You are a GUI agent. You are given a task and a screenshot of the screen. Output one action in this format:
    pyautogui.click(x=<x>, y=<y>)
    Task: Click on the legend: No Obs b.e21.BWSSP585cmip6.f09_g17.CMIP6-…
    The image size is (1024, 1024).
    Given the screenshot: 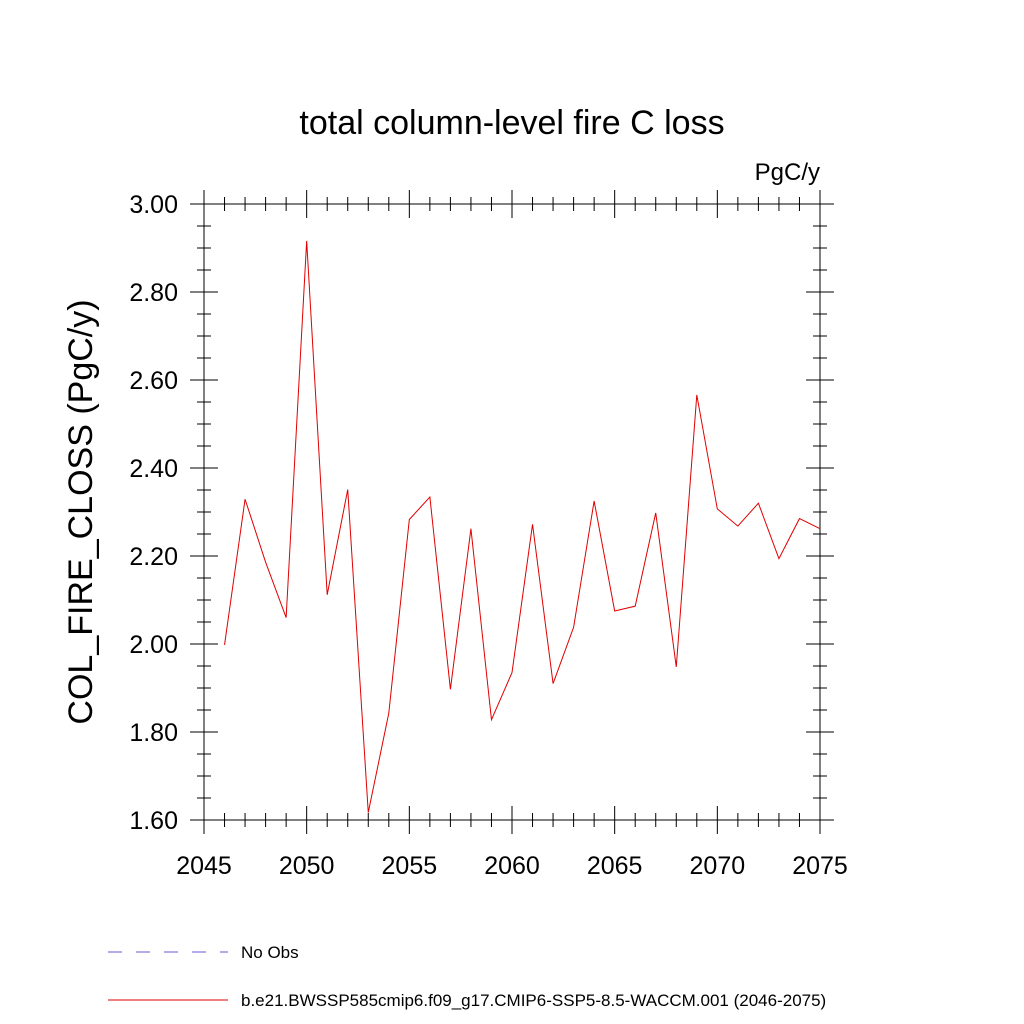 What is the action you would take?
    pyautogui.click(x=467, y=976)
    